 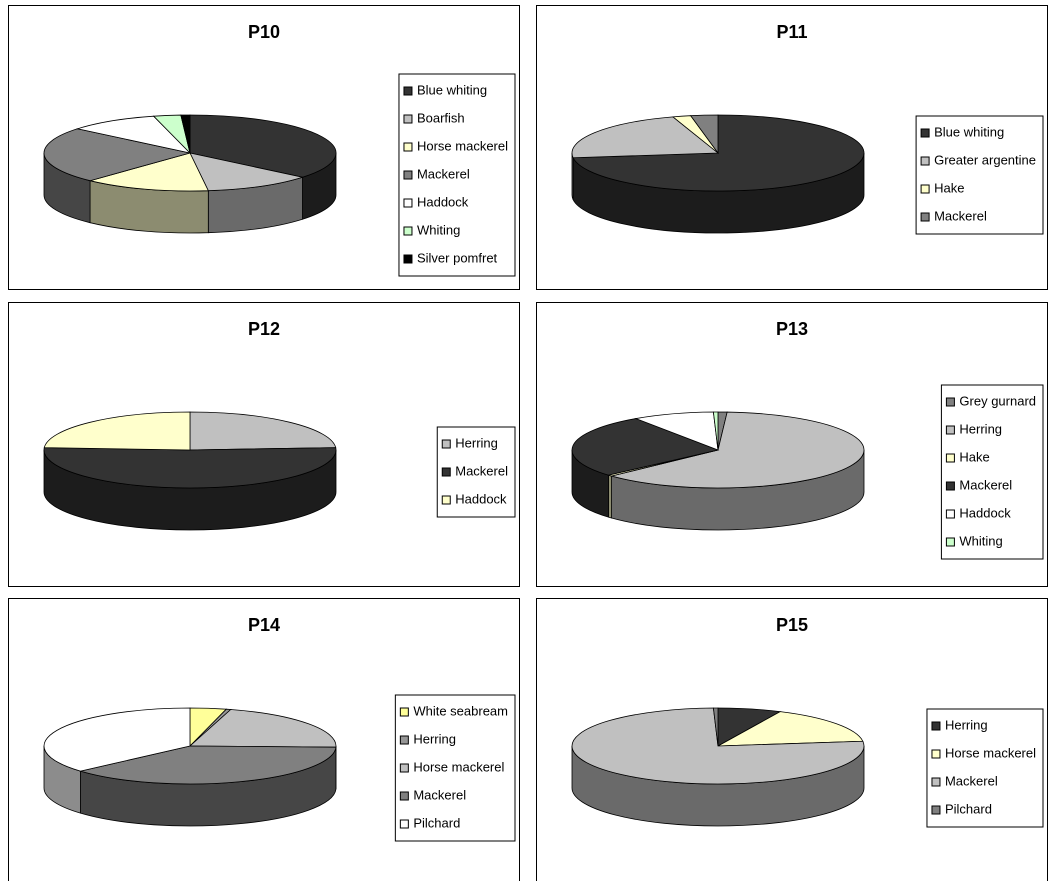 I want to click on chart-title: P11, so click(x=791, y=32).